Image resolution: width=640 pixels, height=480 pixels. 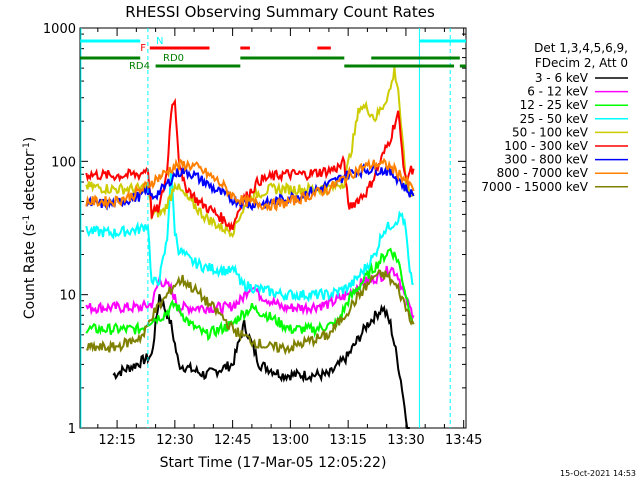 What do you see at coordinates (67, 296) in the screenshot?
I see `y-tick-label: 10` at bounding box center [67, 296].